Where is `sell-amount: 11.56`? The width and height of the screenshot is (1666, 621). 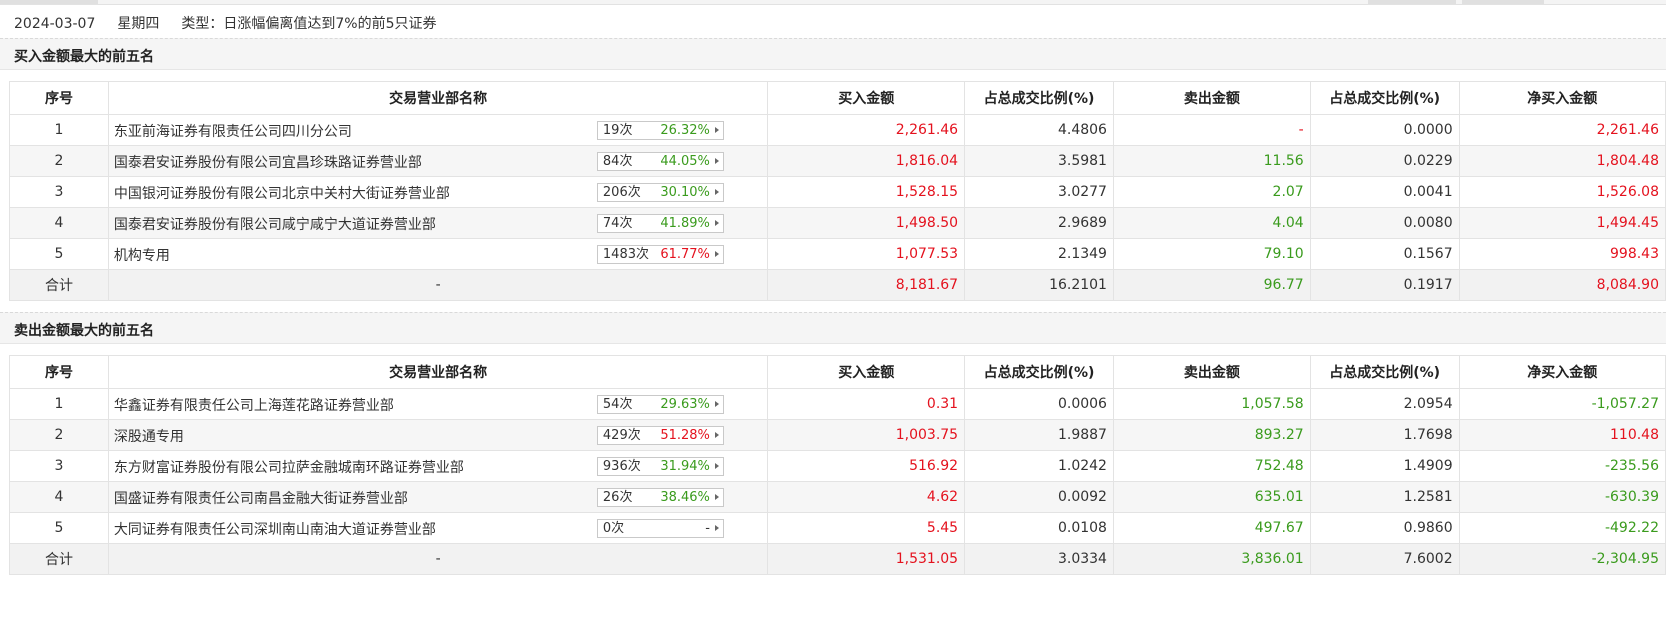 sell-amount: 11.56 is located at coordinates (1211, 161).